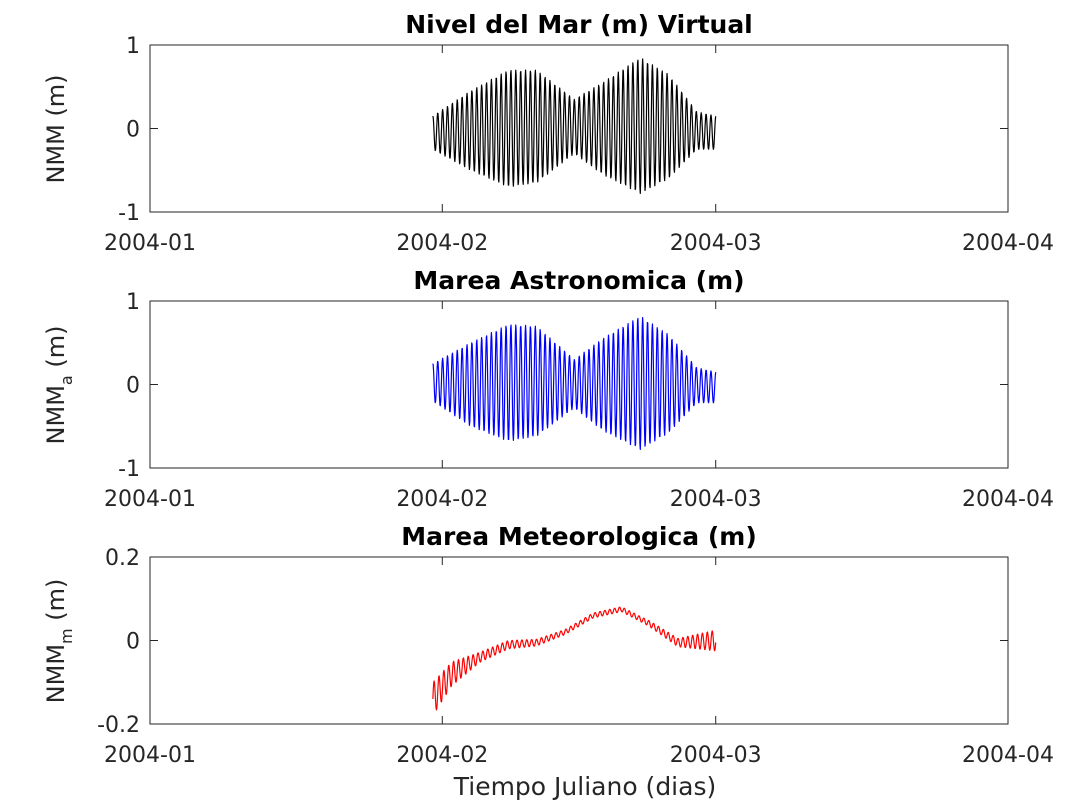 This screenshot has height=806, width=1070. What do you see at coordinates (578, 280) in the screenshot?
I see `plot-title: Marea Astronomica (m)` at bounding box center [578, 280].